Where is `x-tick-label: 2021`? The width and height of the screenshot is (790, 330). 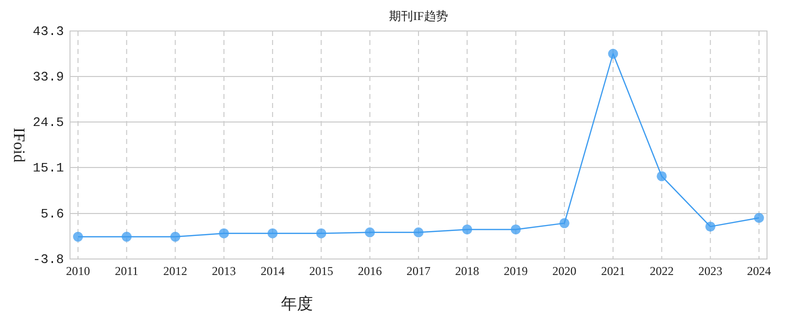
x-tick-label: 2021 is located at coordinates (613, 271).